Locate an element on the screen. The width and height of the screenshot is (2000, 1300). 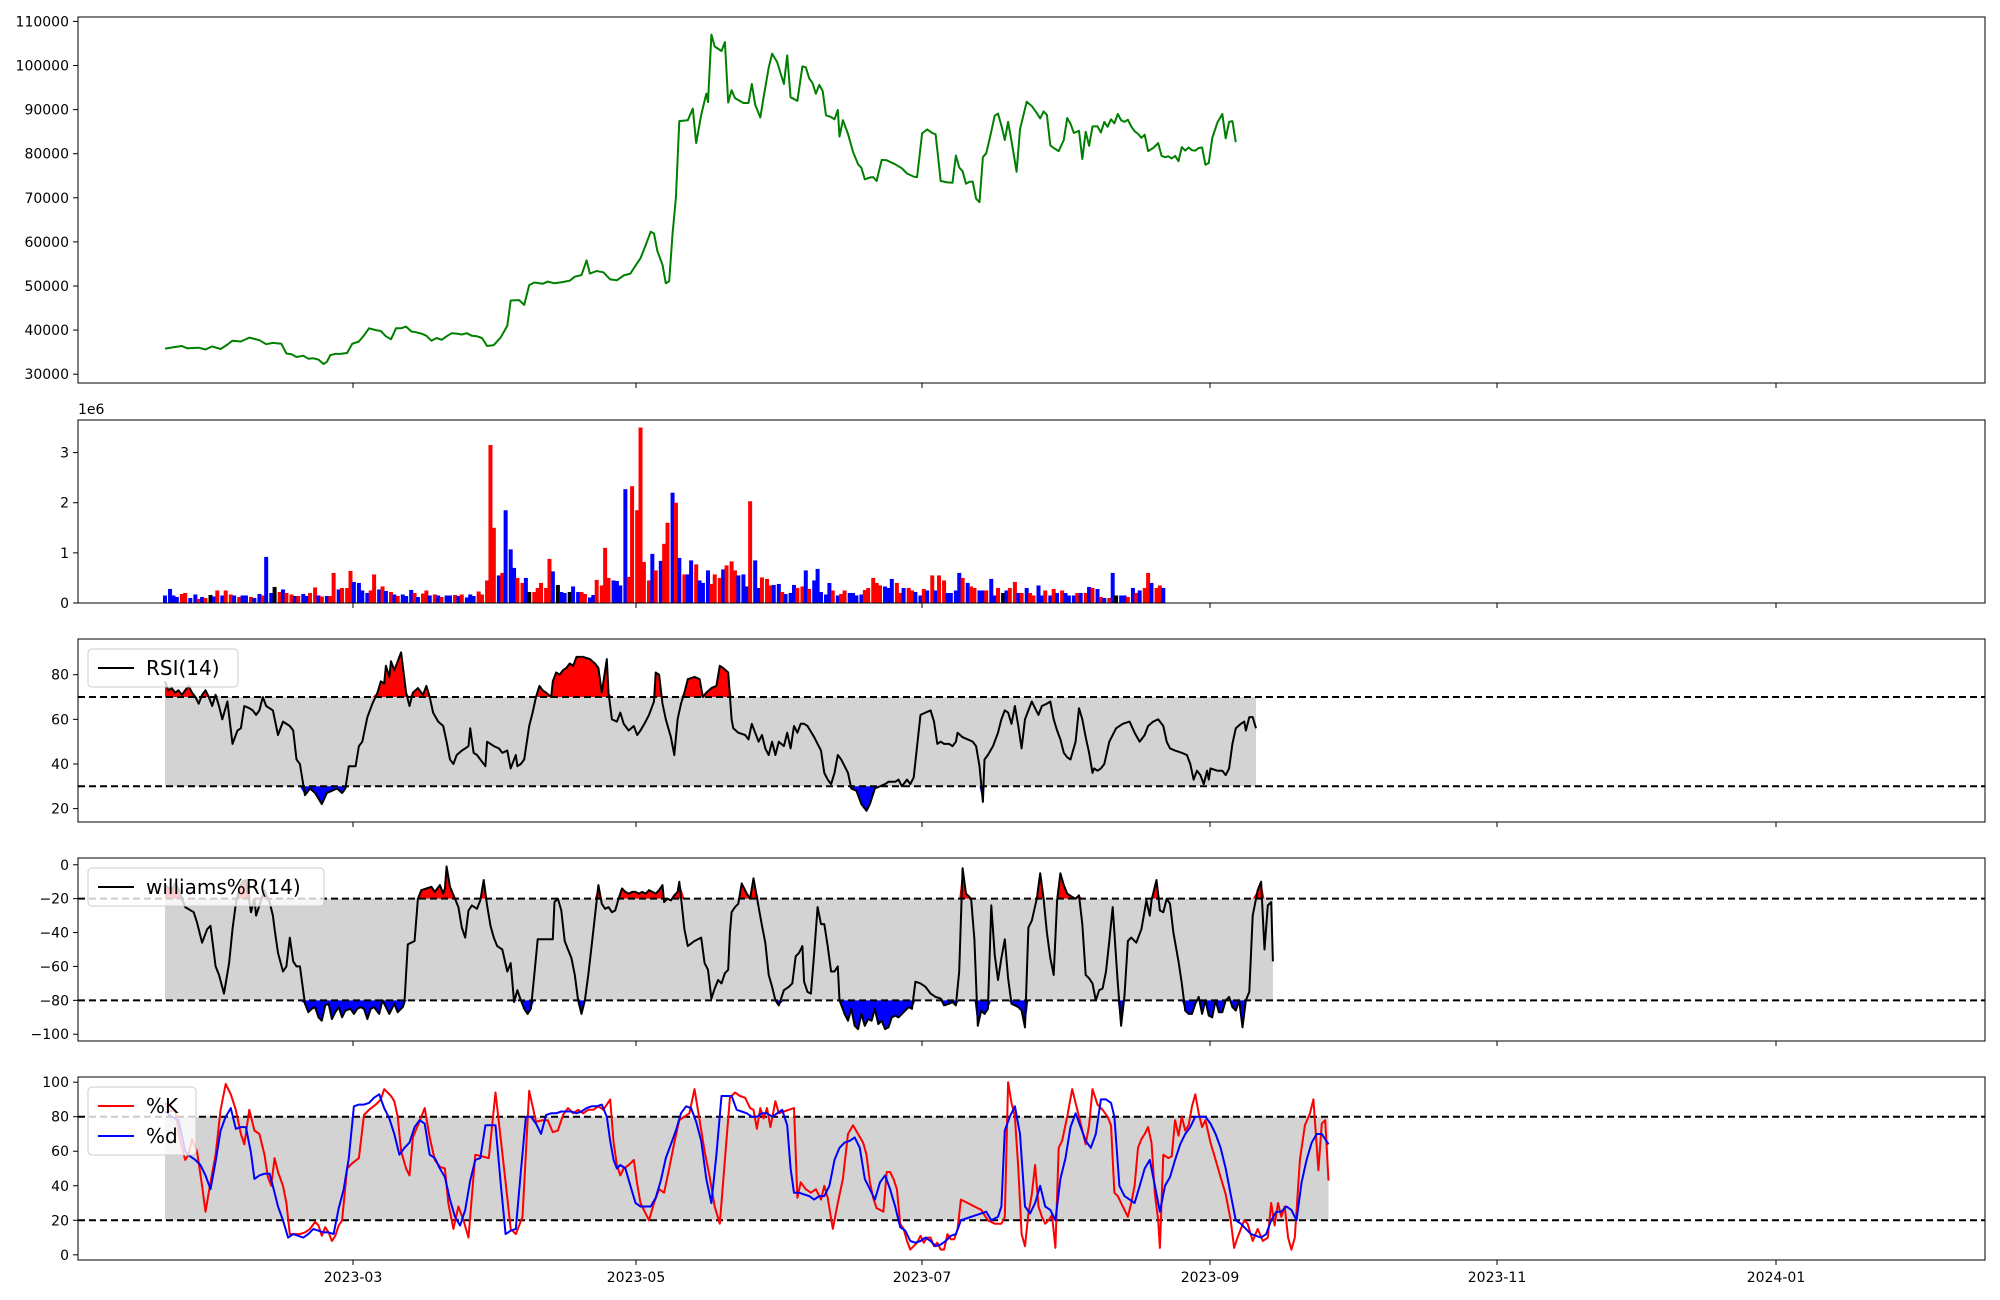
xtick-label: 2023-03 is located at coordinates (353, 1278).